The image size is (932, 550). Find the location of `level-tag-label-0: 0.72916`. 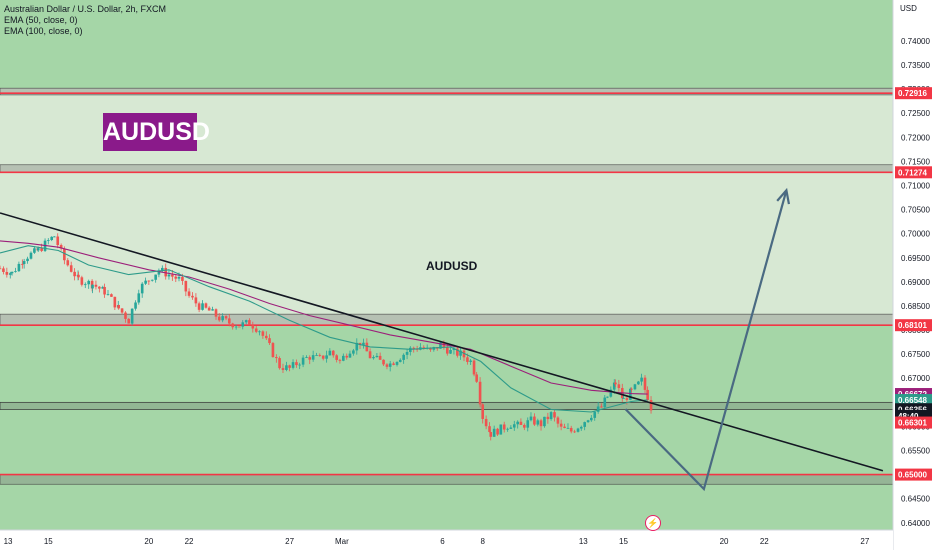

level-tag-label-0: 0.72916 is located at coordinates (912, 93).